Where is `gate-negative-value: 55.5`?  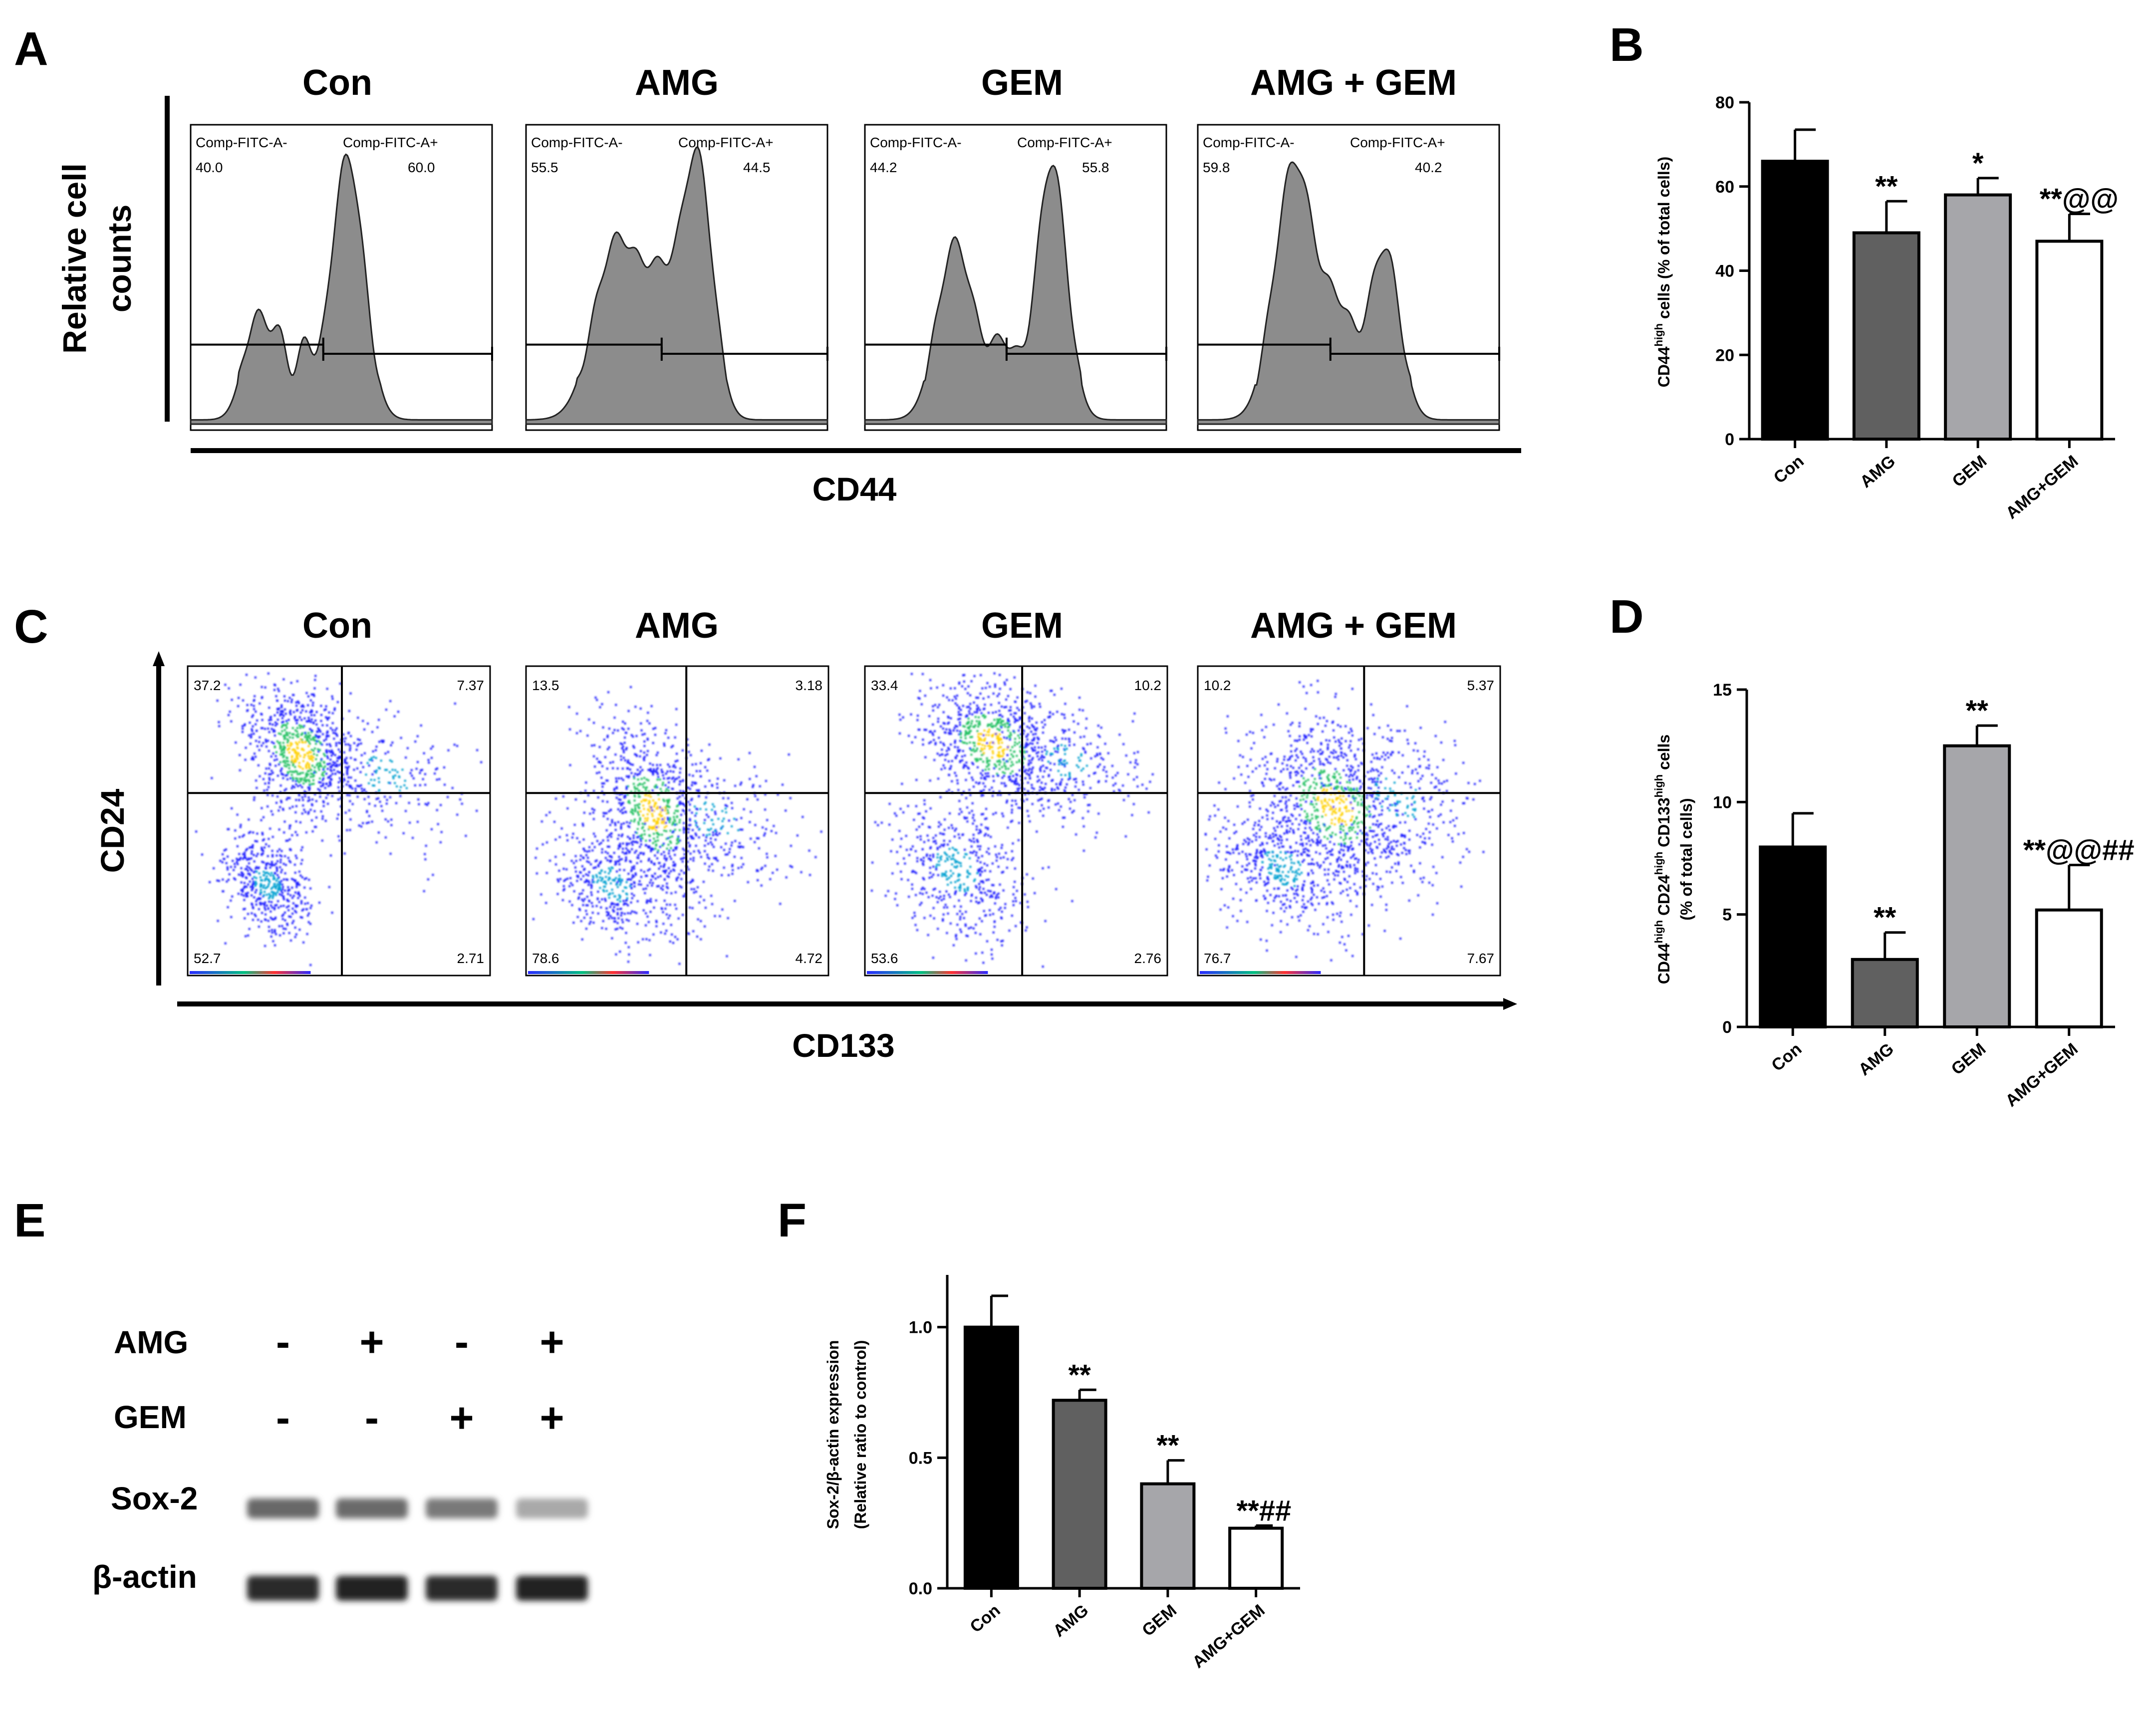 gate-negative-value: 55.5 is located at coordinates (544, 167).